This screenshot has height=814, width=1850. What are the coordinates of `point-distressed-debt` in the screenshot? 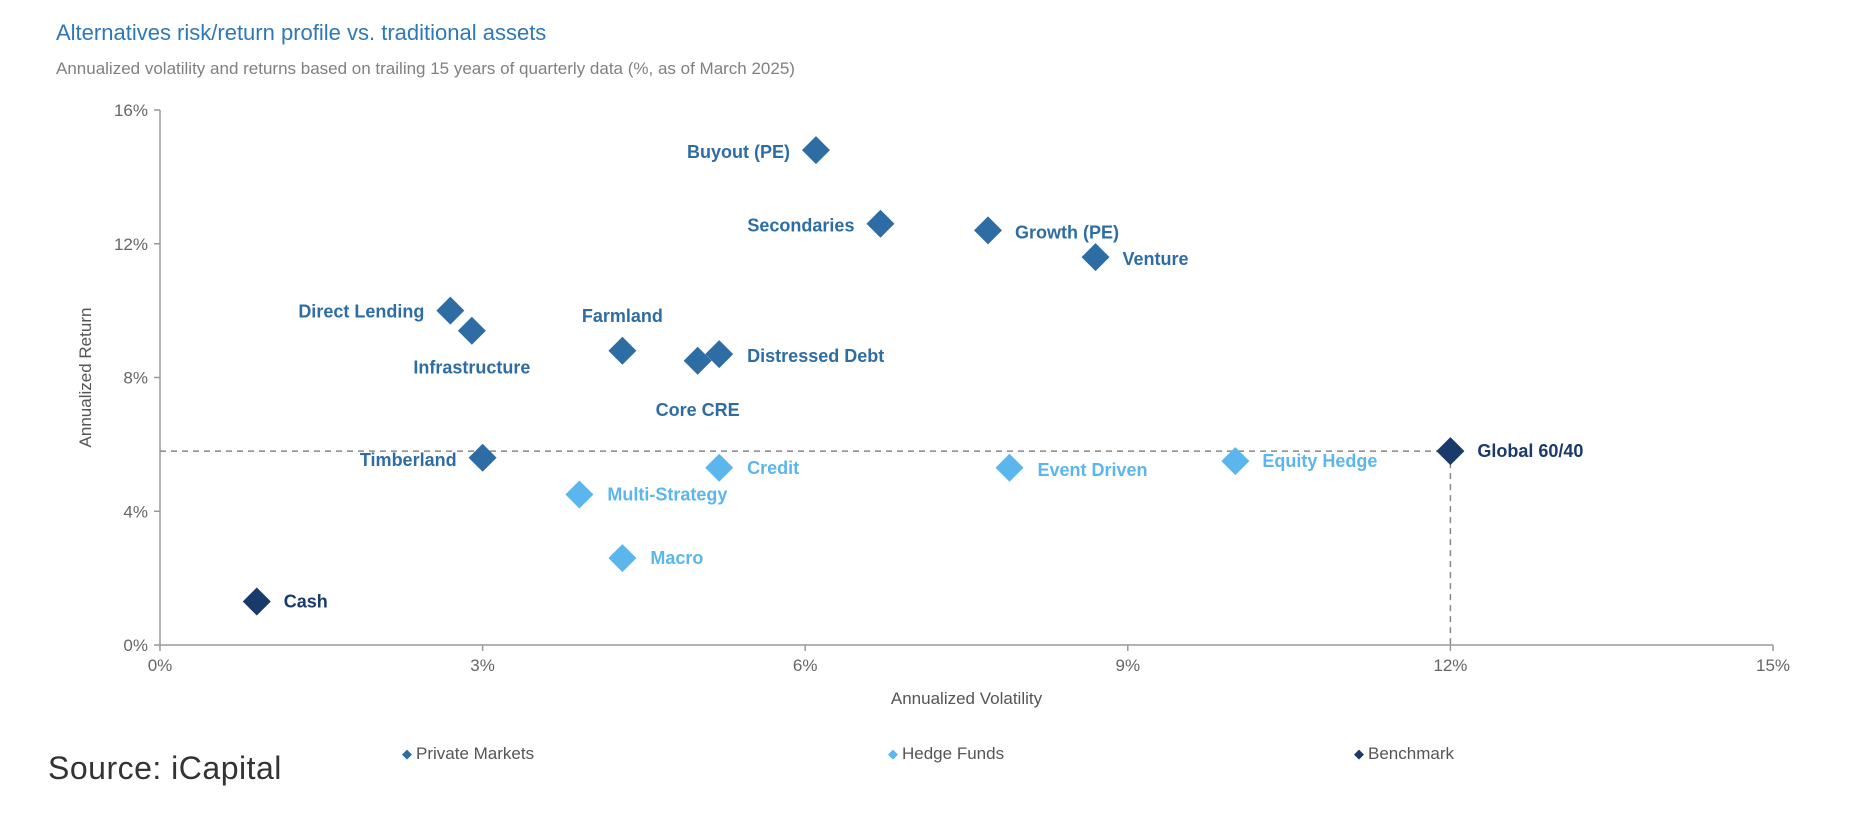 It's located at (719, 354).